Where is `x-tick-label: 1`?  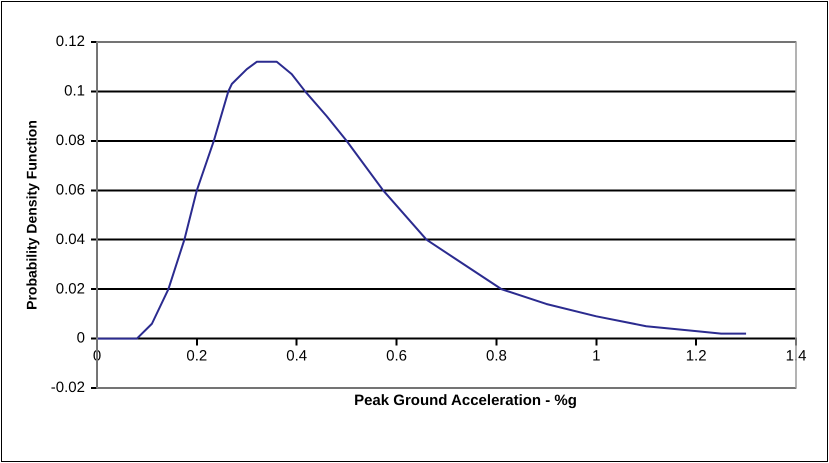 x-tick-label: 1 is located at coordinates (596, 356).